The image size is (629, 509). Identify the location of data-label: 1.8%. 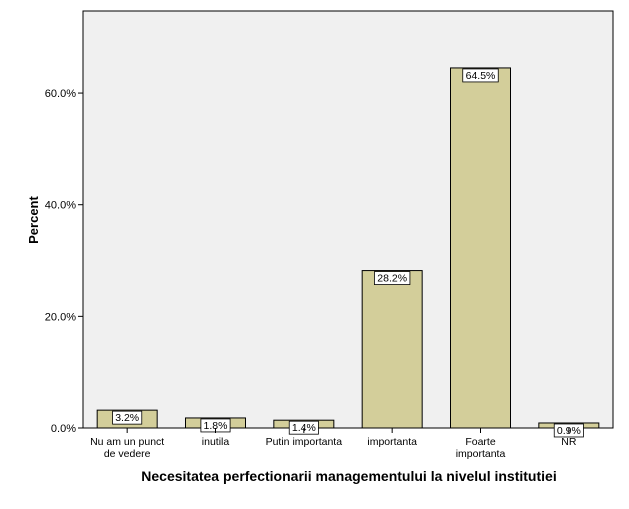
(216, 426).